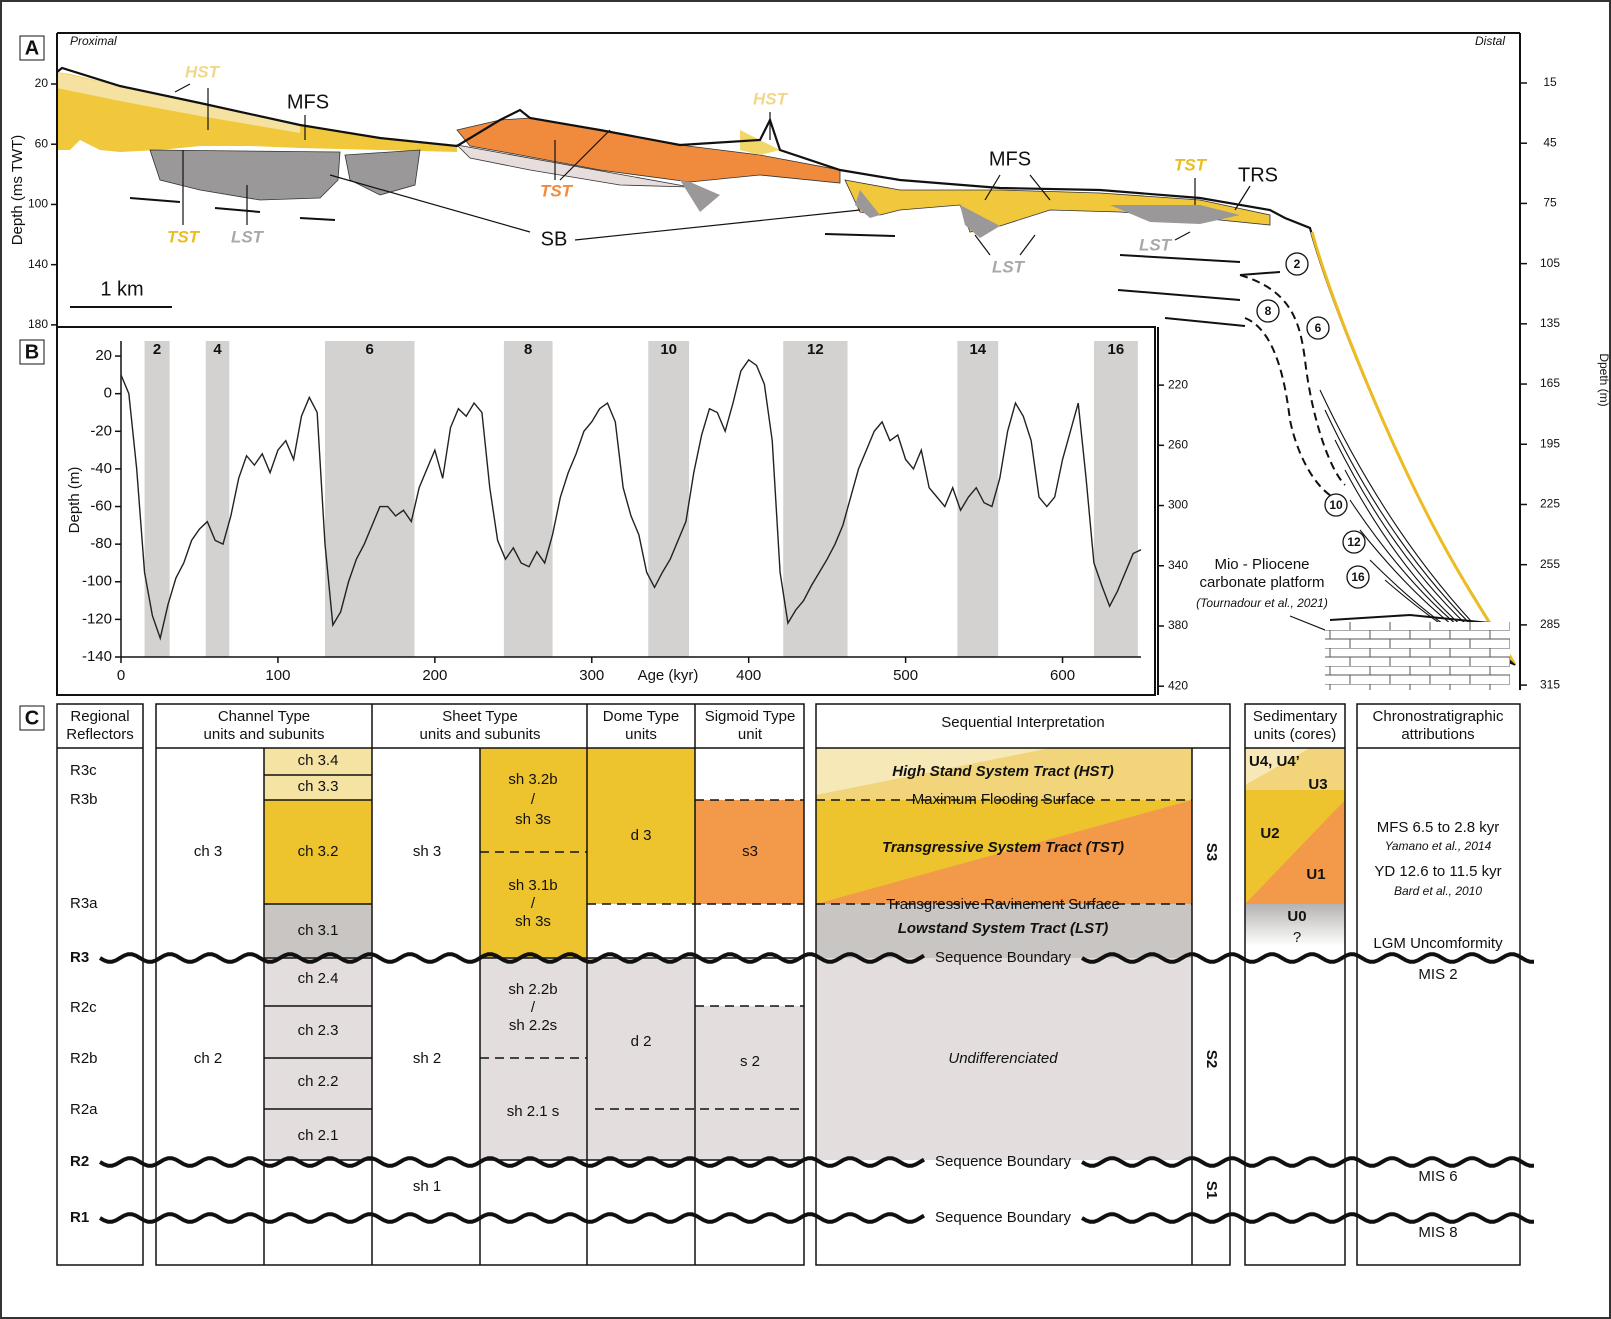 The width and height of the screenshot is (1611, 1319). Describe the element at coordinates (1258, 175) in the screenshot. I see `label: TRS` at that location.